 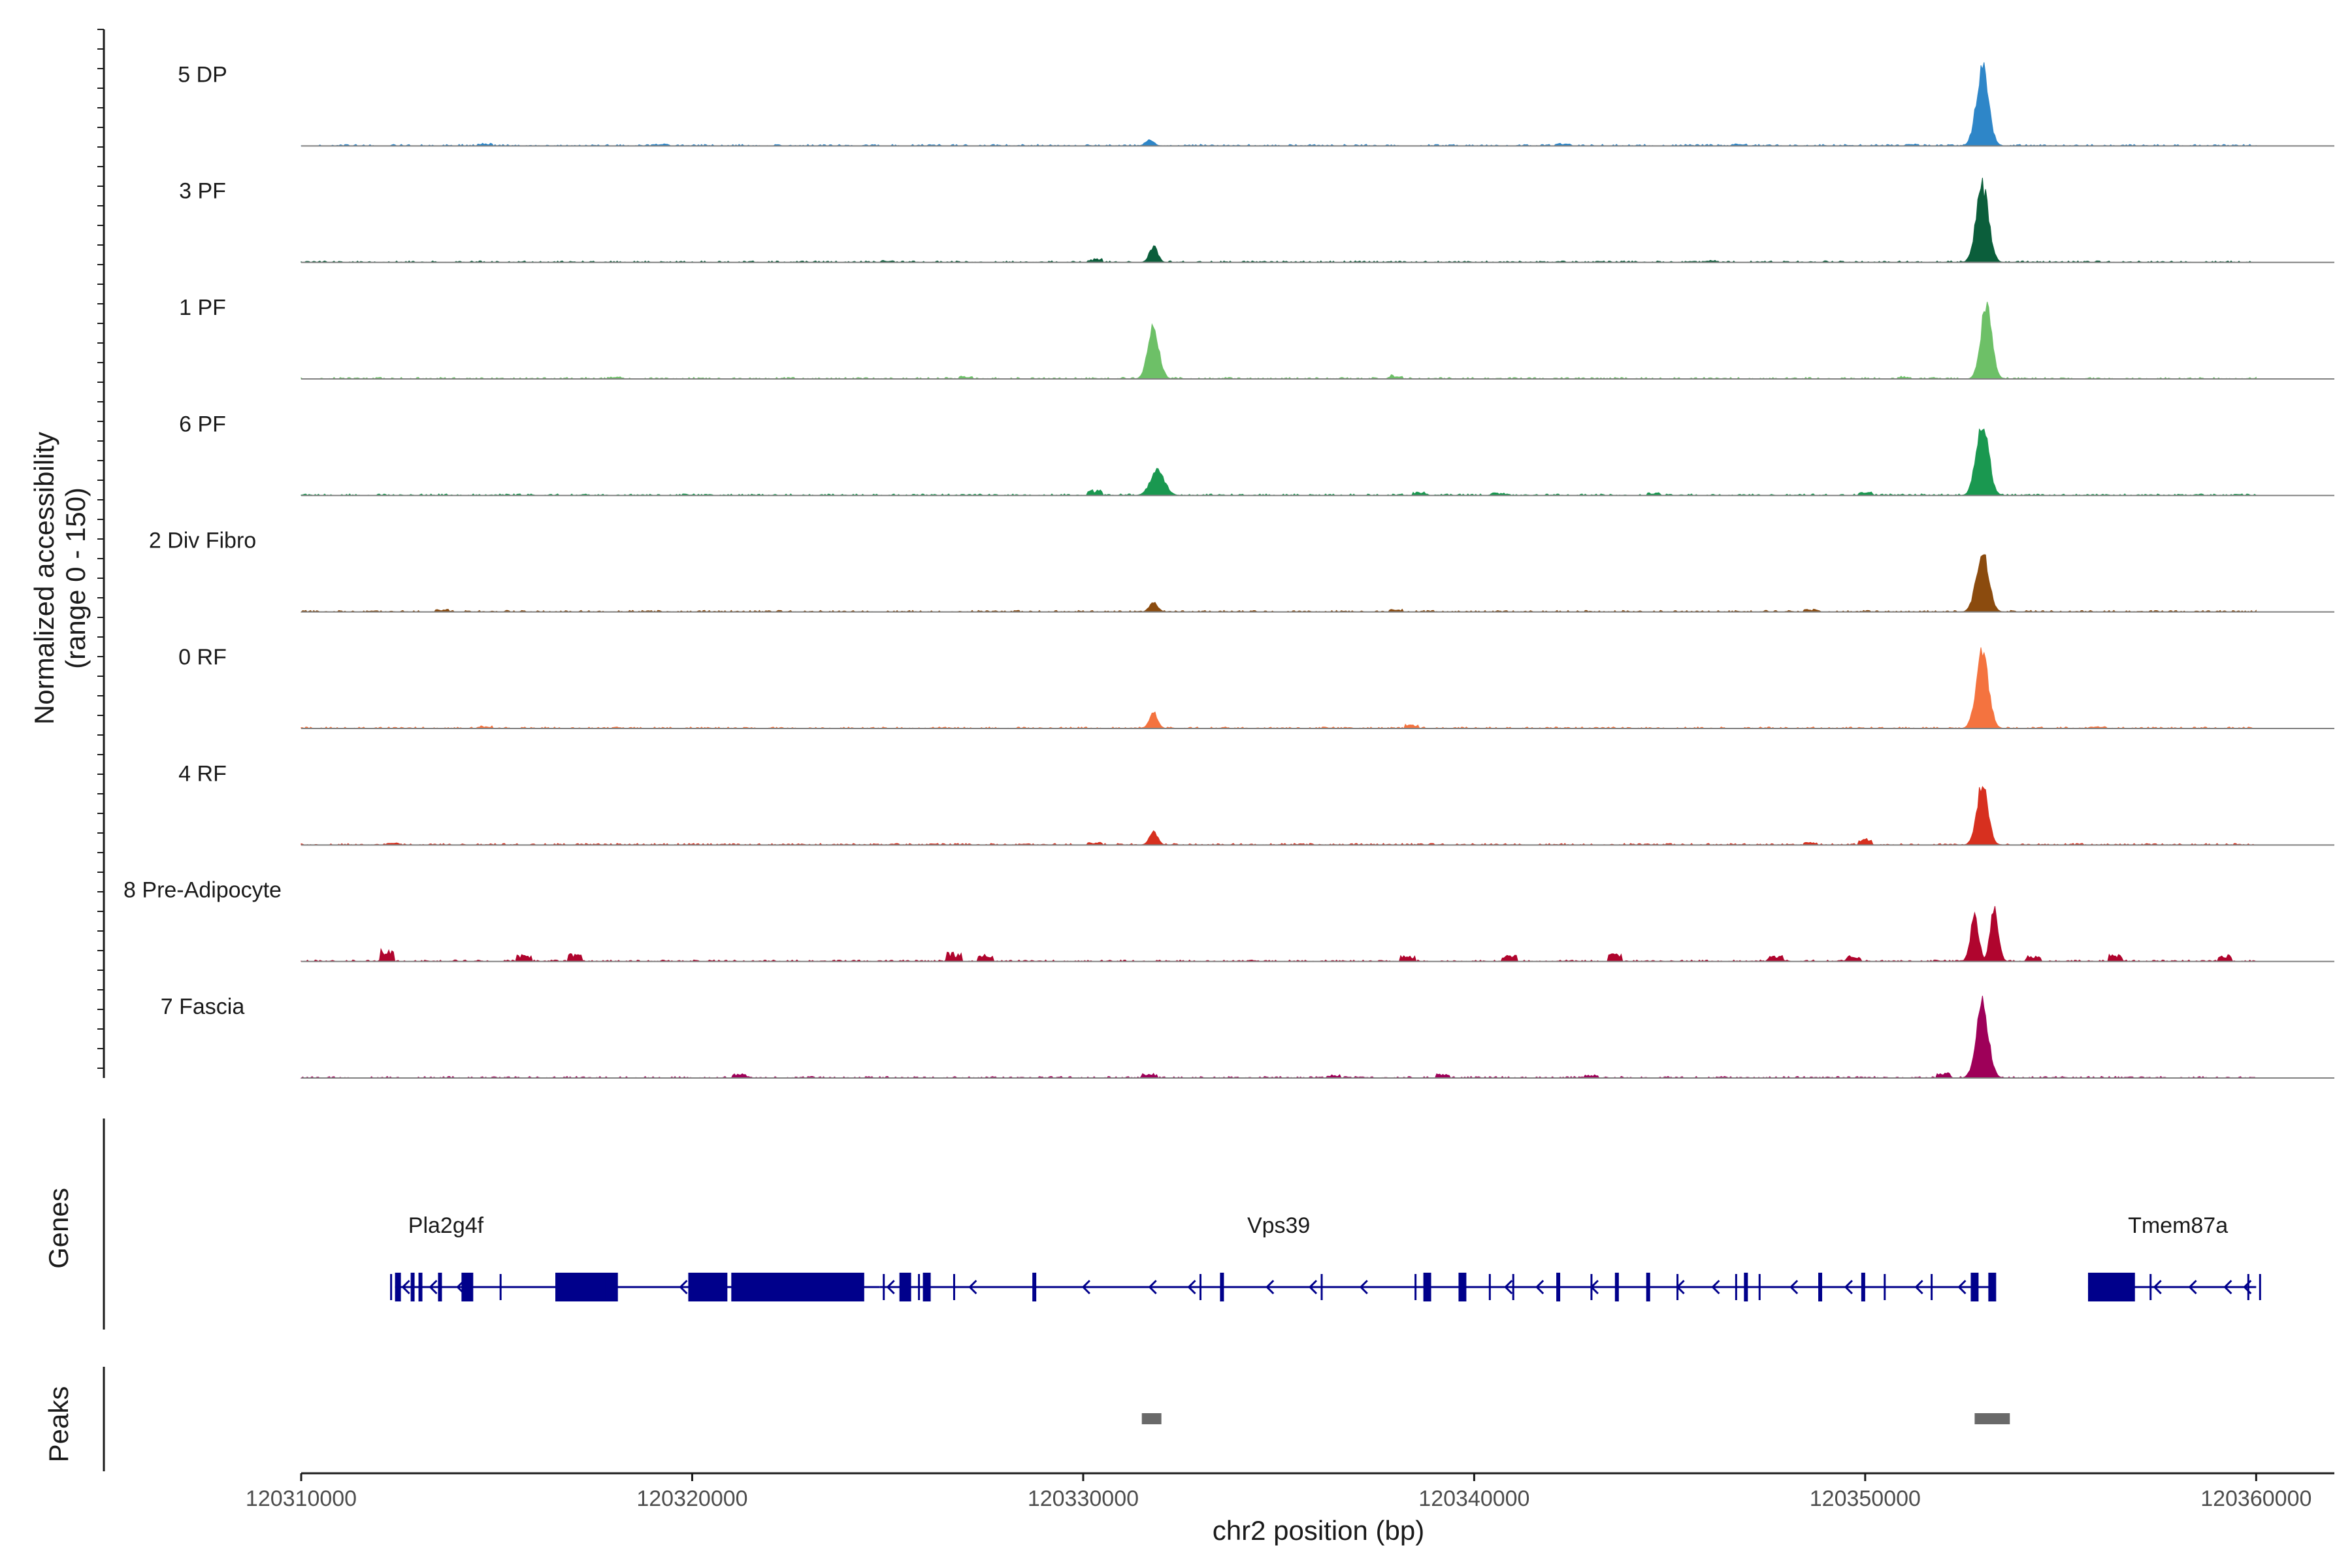 What do you see at coordinates (1865, 1498) in the screenshot?
I see `x-tick-label: 120350000` at bounding box center [1865, 1498].